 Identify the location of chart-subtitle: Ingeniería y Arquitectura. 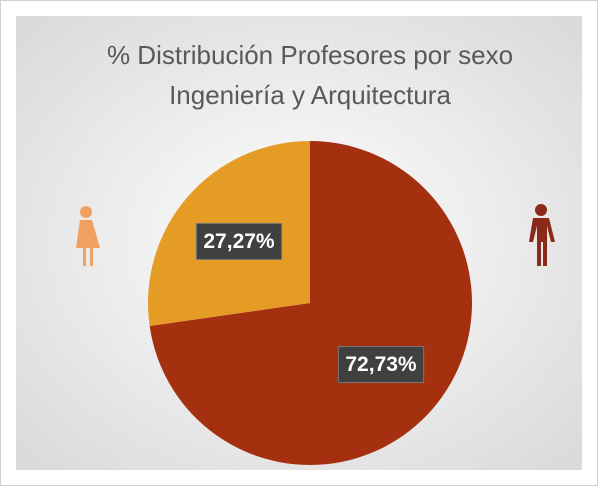
(310, 95).